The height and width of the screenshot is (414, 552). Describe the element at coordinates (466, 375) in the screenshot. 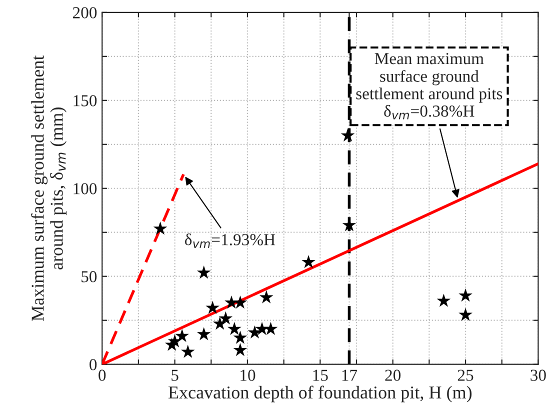

I see `x-tick-label: 25` at that location.